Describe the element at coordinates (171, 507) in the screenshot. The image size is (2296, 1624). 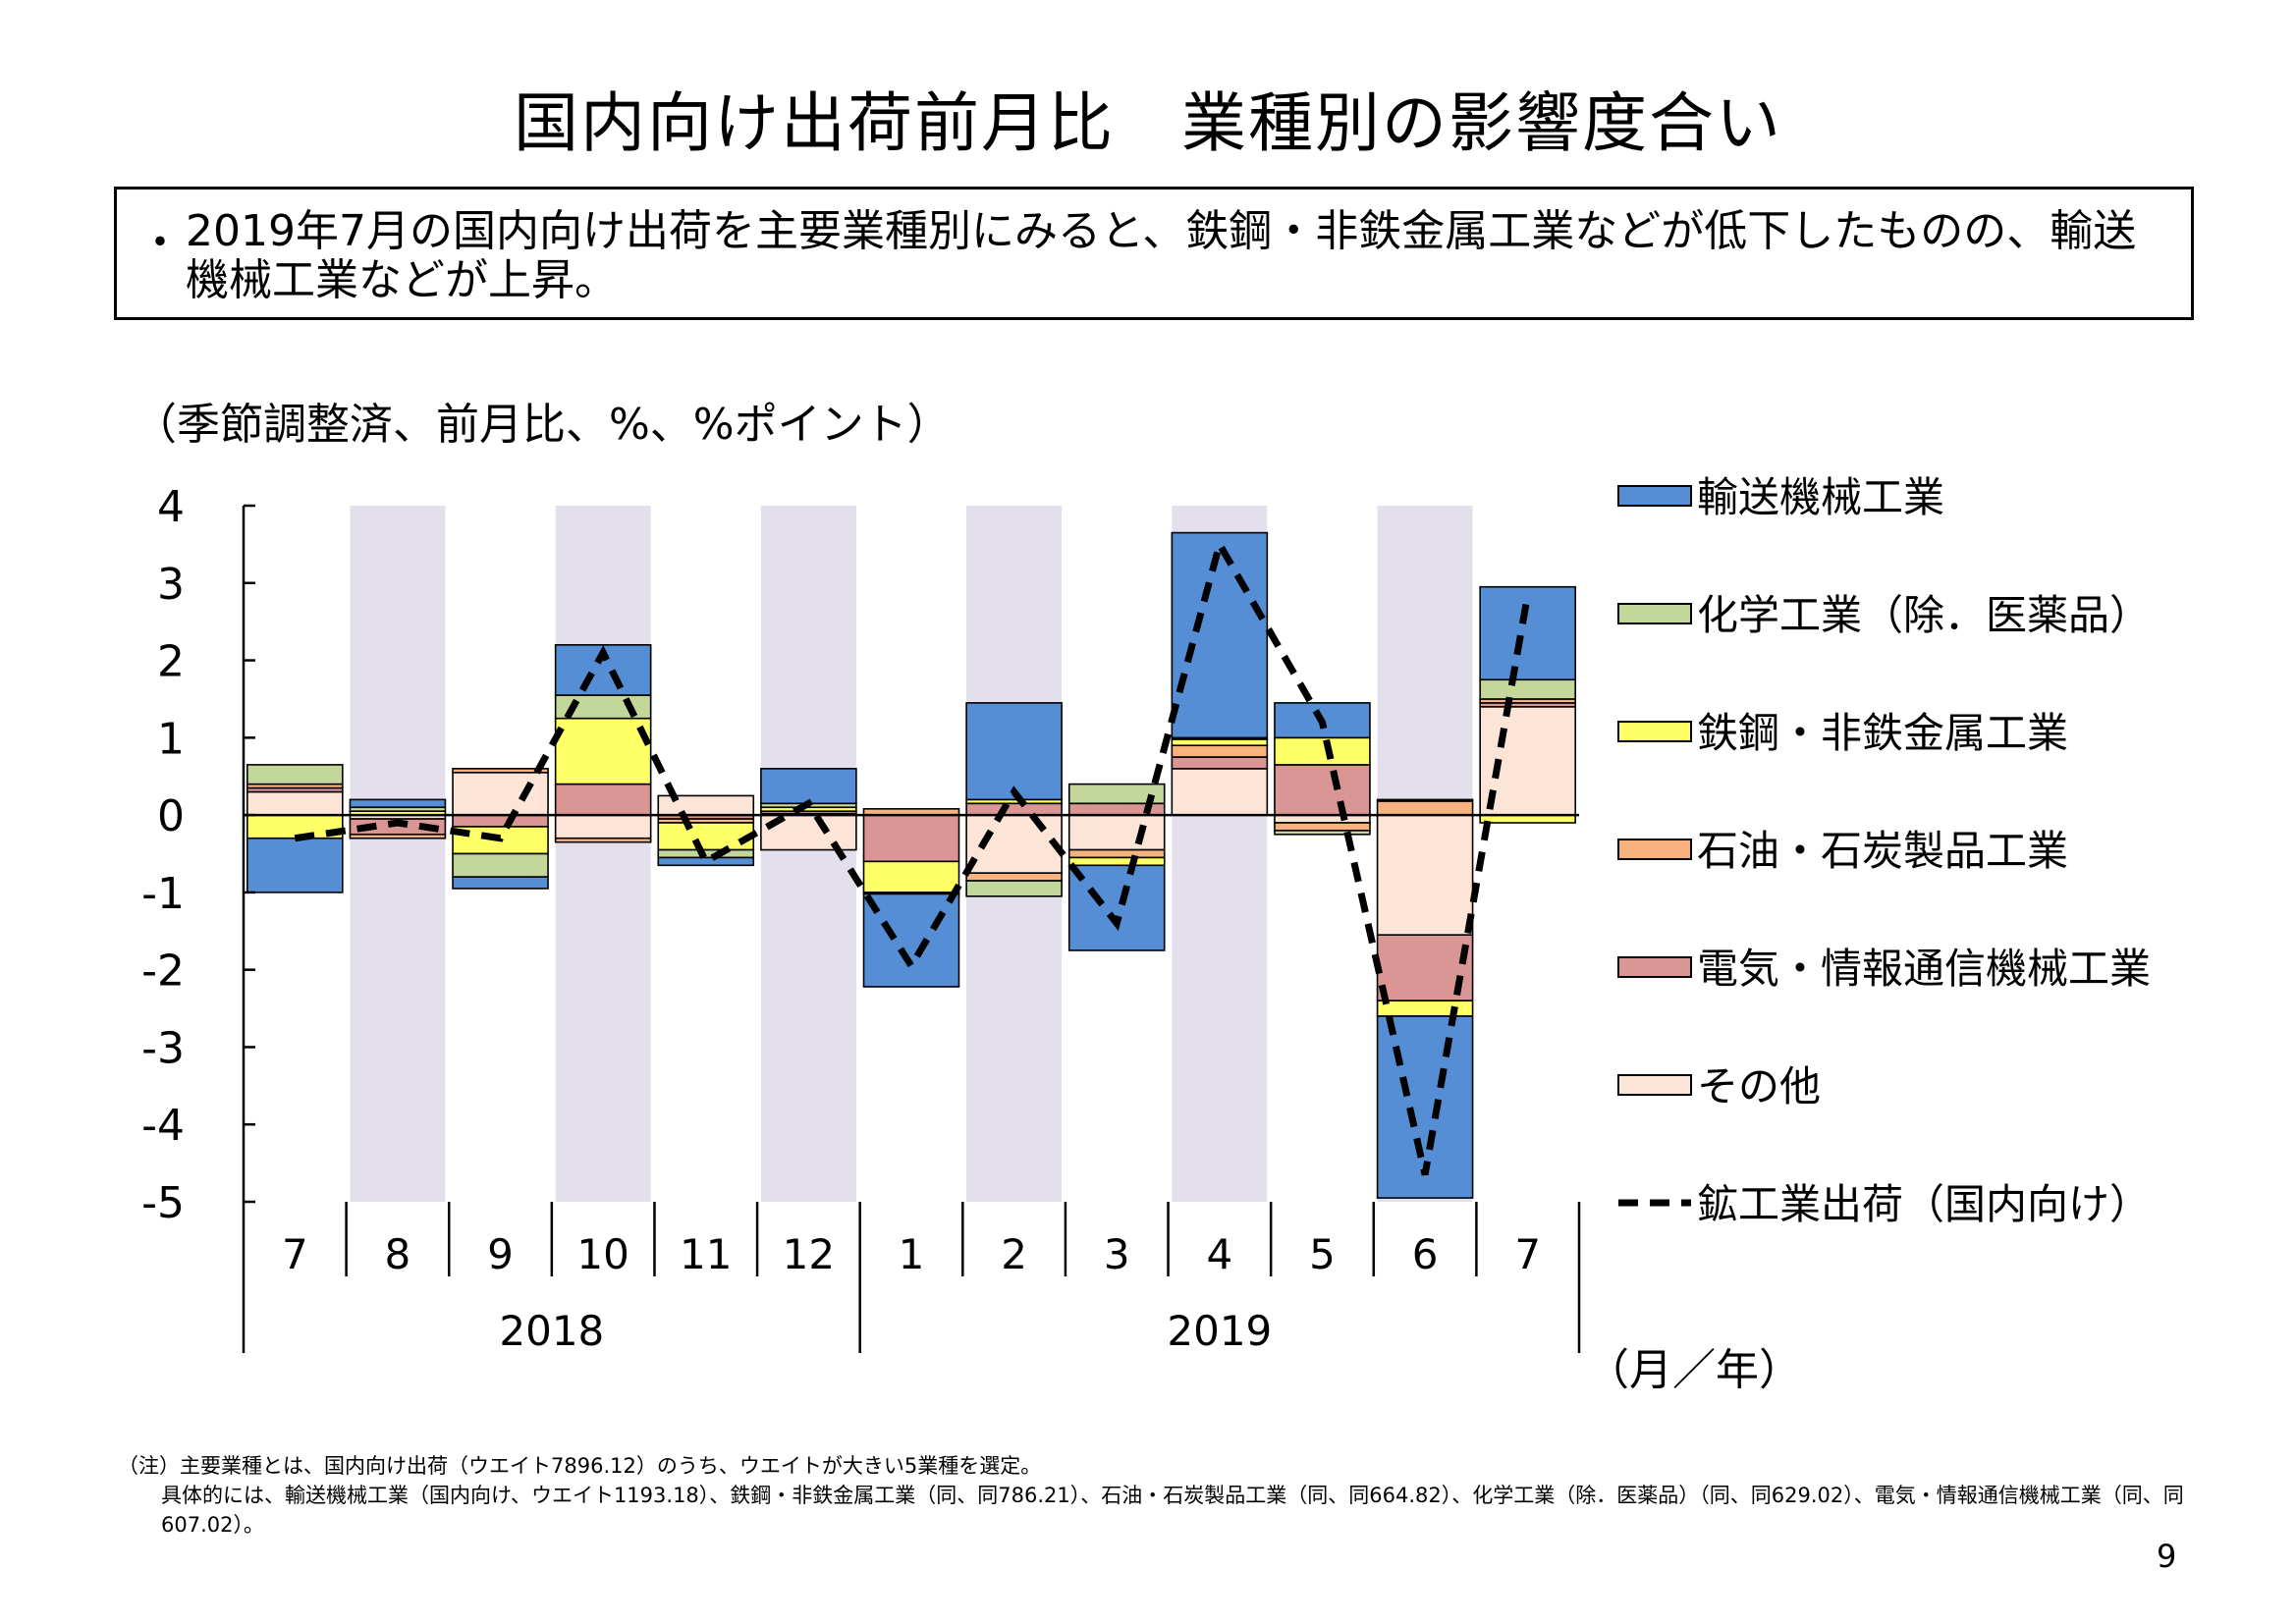
I see `y-tick-label: 4` at that location.